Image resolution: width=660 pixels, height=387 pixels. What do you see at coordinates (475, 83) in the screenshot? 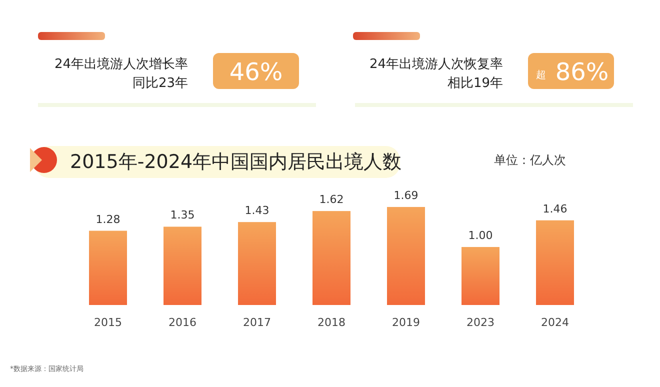
I see `text: 相比19年` at bounding box center [475, 83].